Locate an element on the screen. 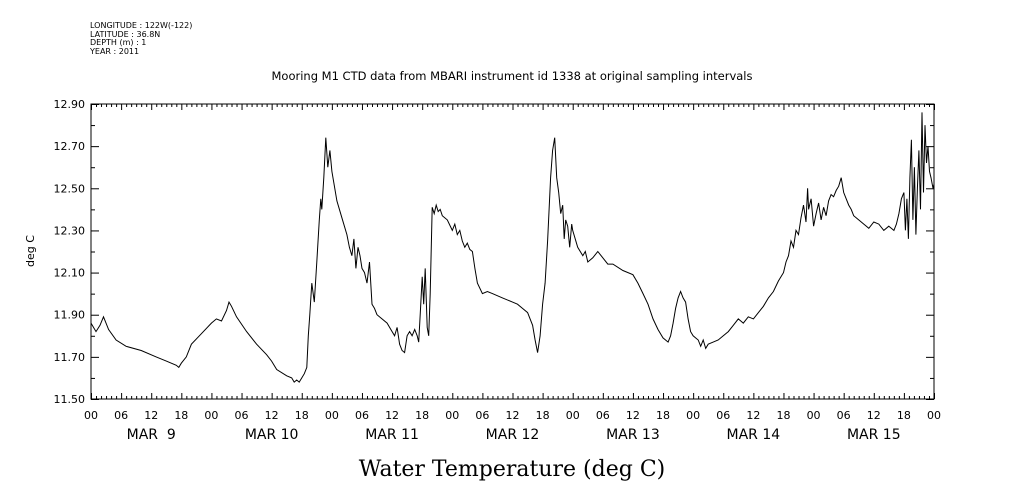 The height and width of the screenshot is (504, 1009). y-tick-label: 12.90 is located at coordinates (70, 104).